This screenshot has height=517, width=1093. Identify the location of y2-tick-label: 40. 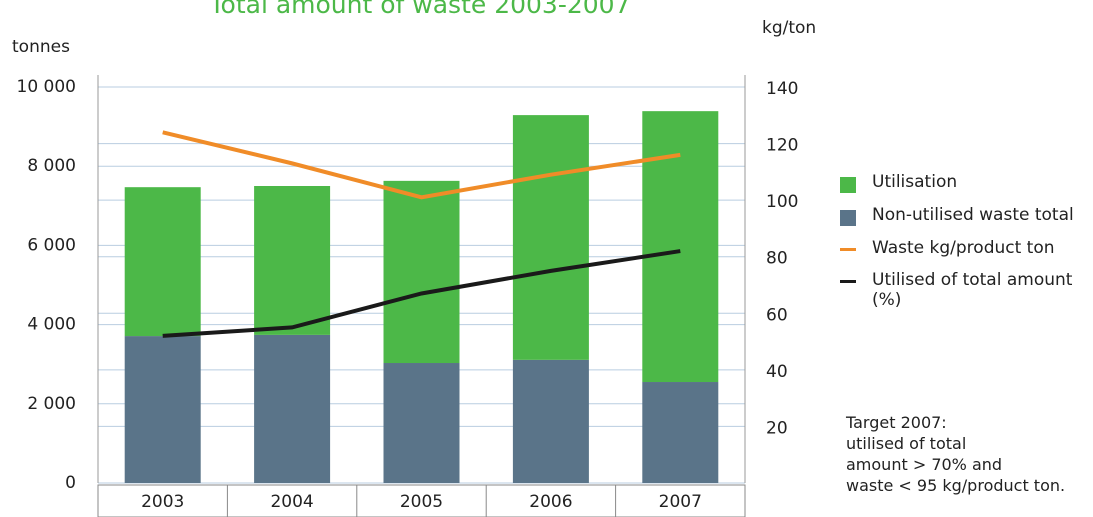
(777, 372).